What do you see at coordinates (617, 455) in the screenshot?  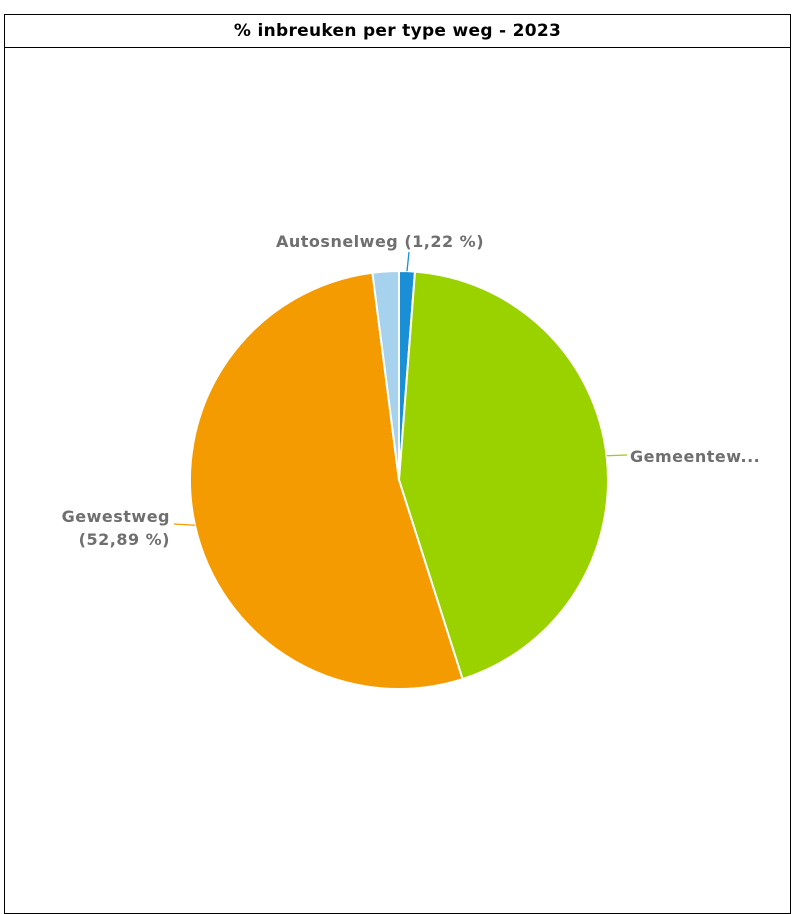 I see `leader-gemeenteweg` at bounding box center [617, 455].